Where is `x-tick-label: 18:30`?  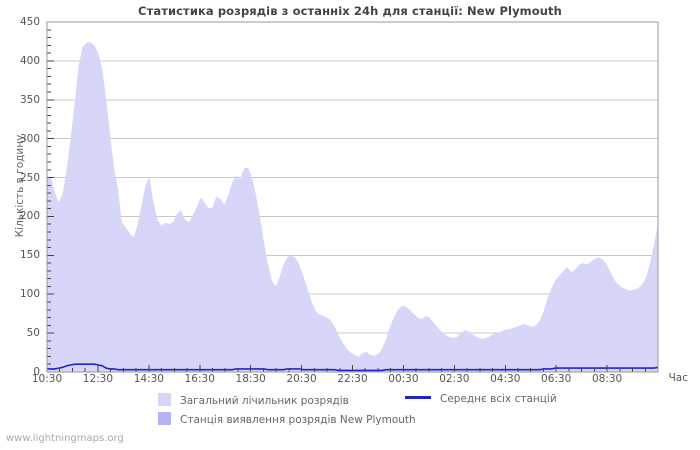 x-tick-label: 18:30 is located at coordinates (250, 379).